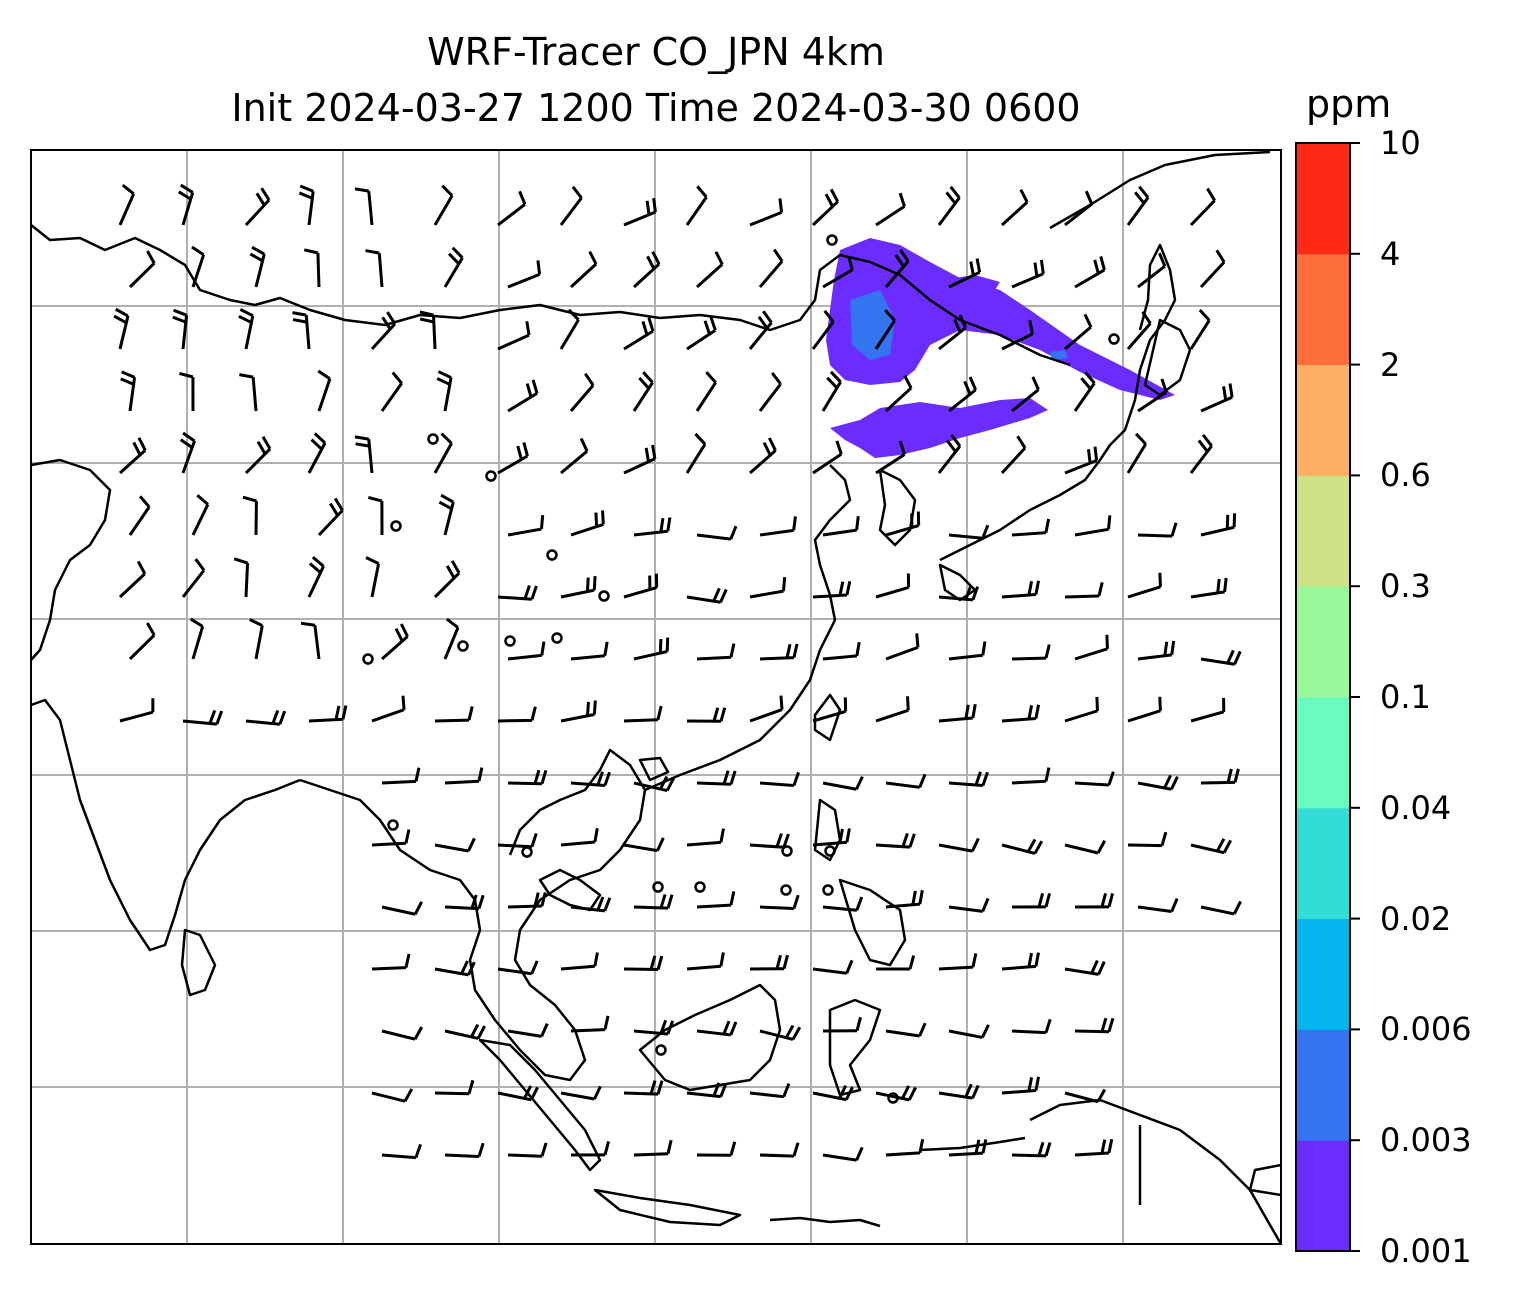 The image size is (1528, 1306). Describe the element at coordinates (1390, 364) in the screenshot. I see `colorbar-tick-label: 2` at that location.